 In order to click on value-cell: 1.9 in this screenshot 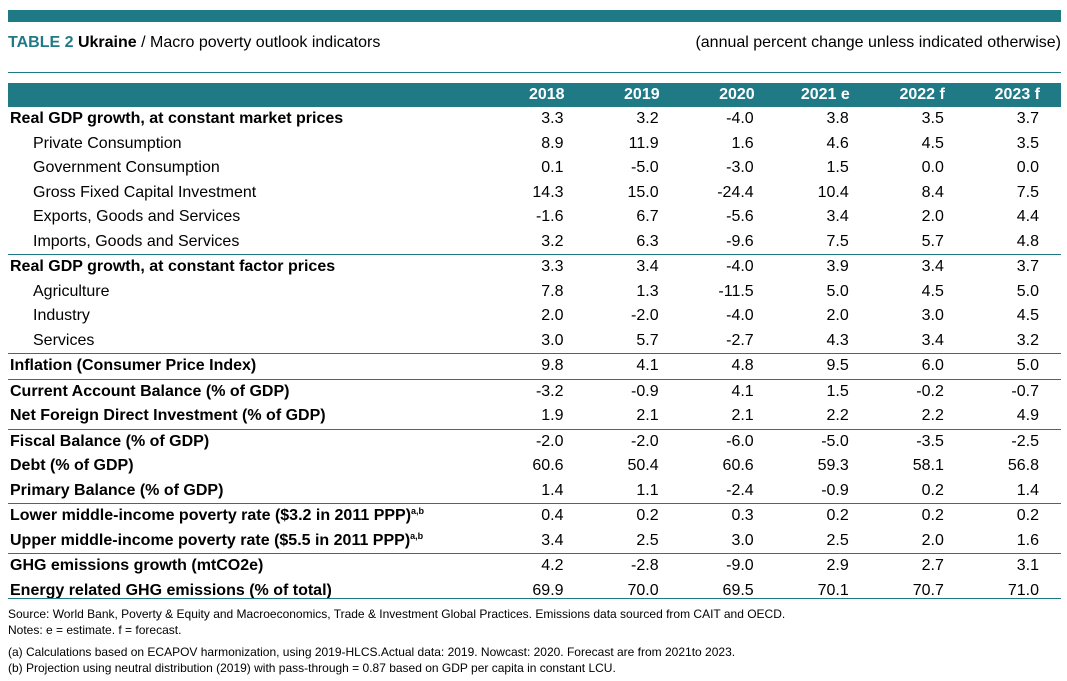, I will do `click(552, 416)`.